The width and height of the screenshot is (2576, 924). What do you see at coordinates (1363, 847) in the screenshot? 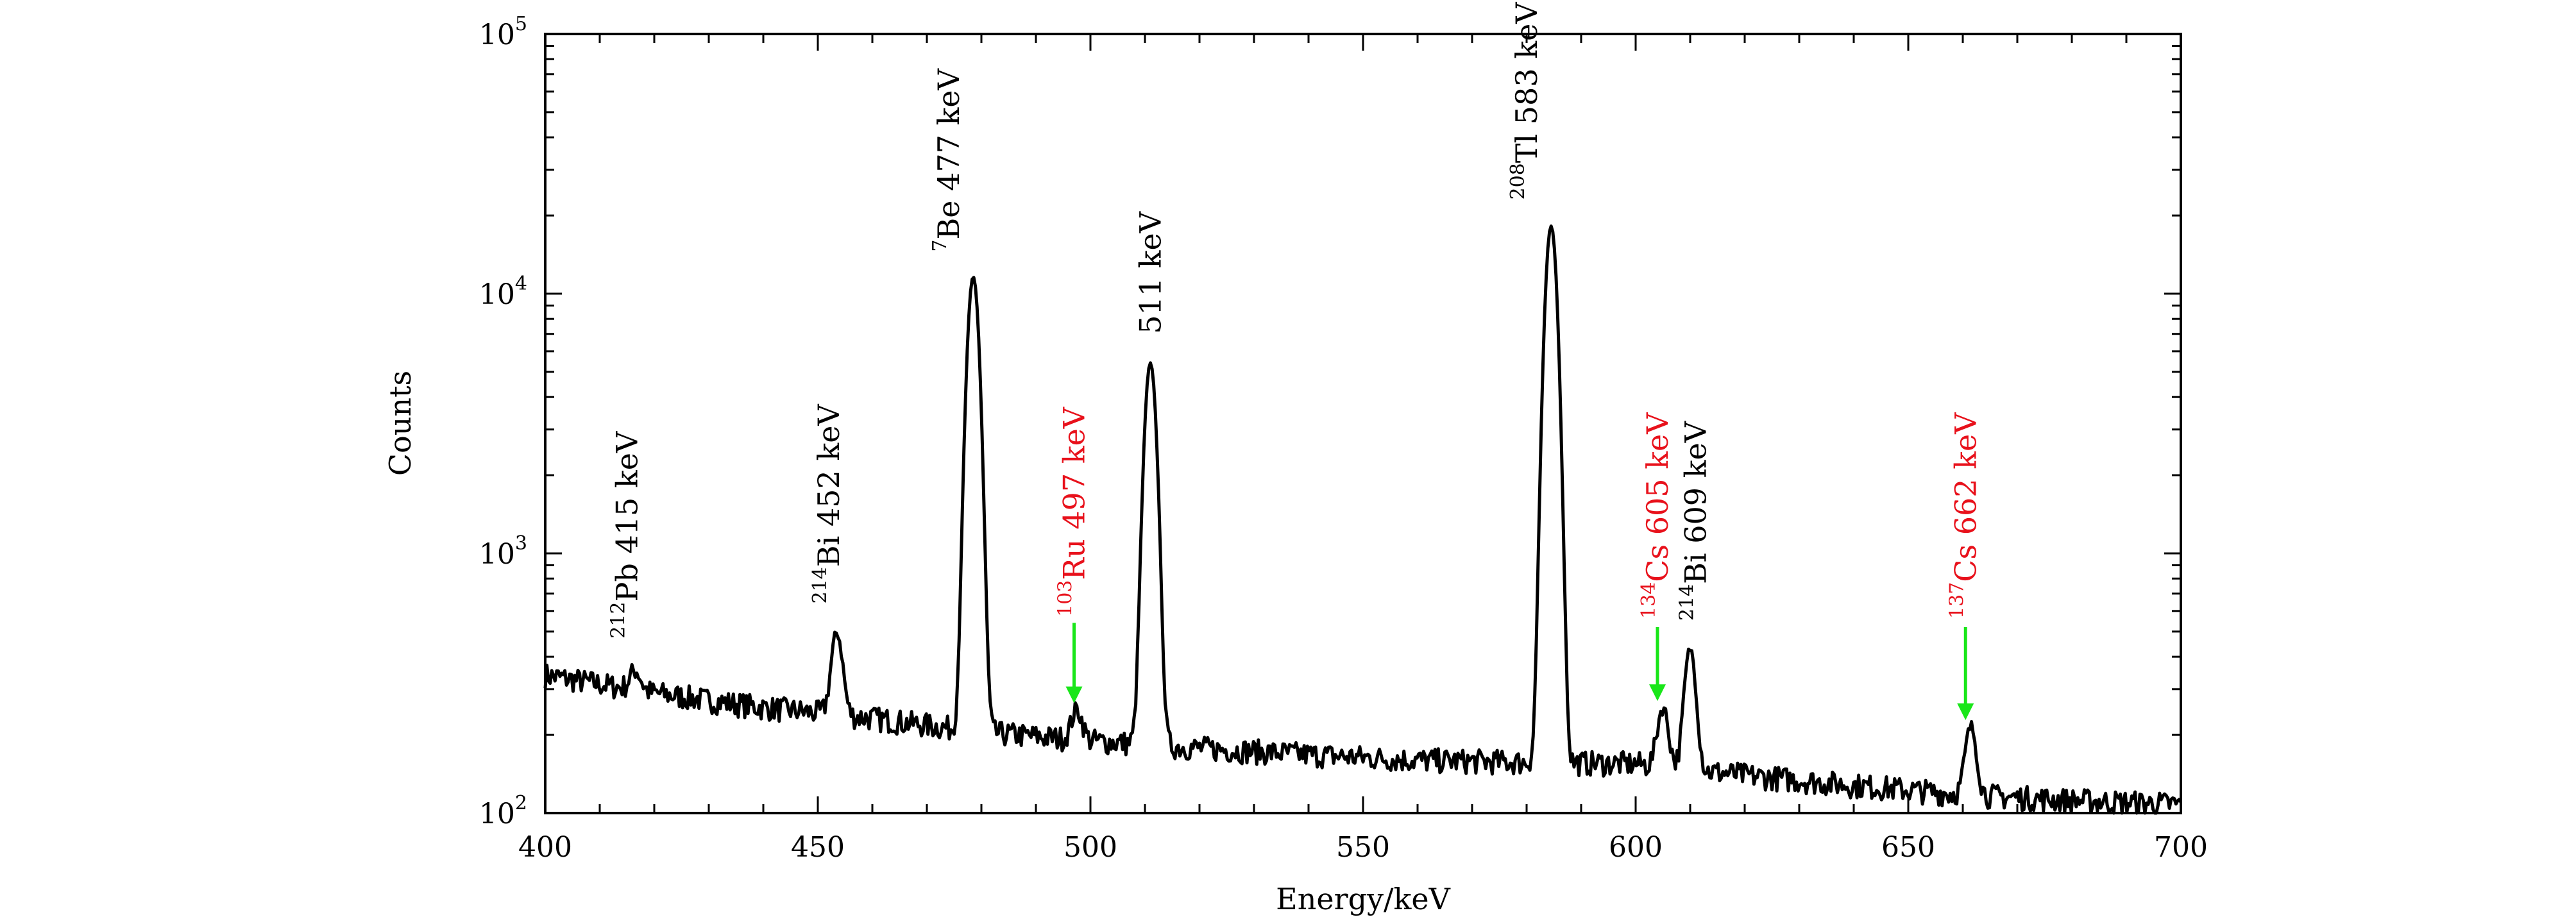
I see `x-tick-label: 550` at bounding box center [1363, 847].